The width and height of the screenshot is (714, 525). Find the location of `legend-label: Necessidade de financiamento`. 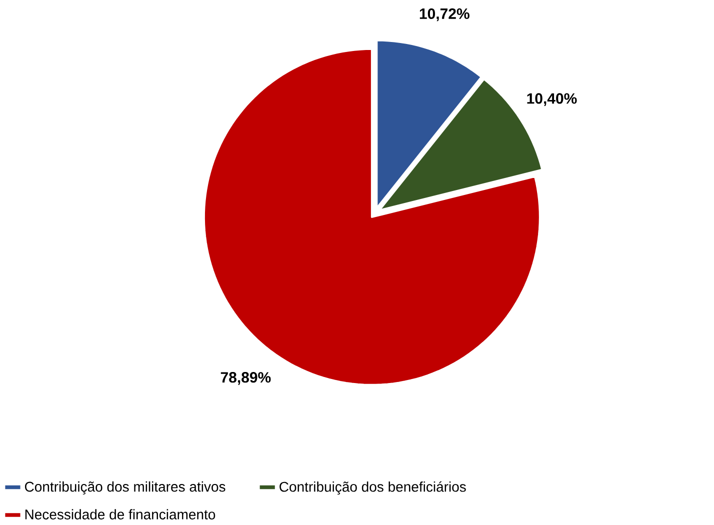

legend-label: Necessidade de financiamento is located at coordinates (120, 514).